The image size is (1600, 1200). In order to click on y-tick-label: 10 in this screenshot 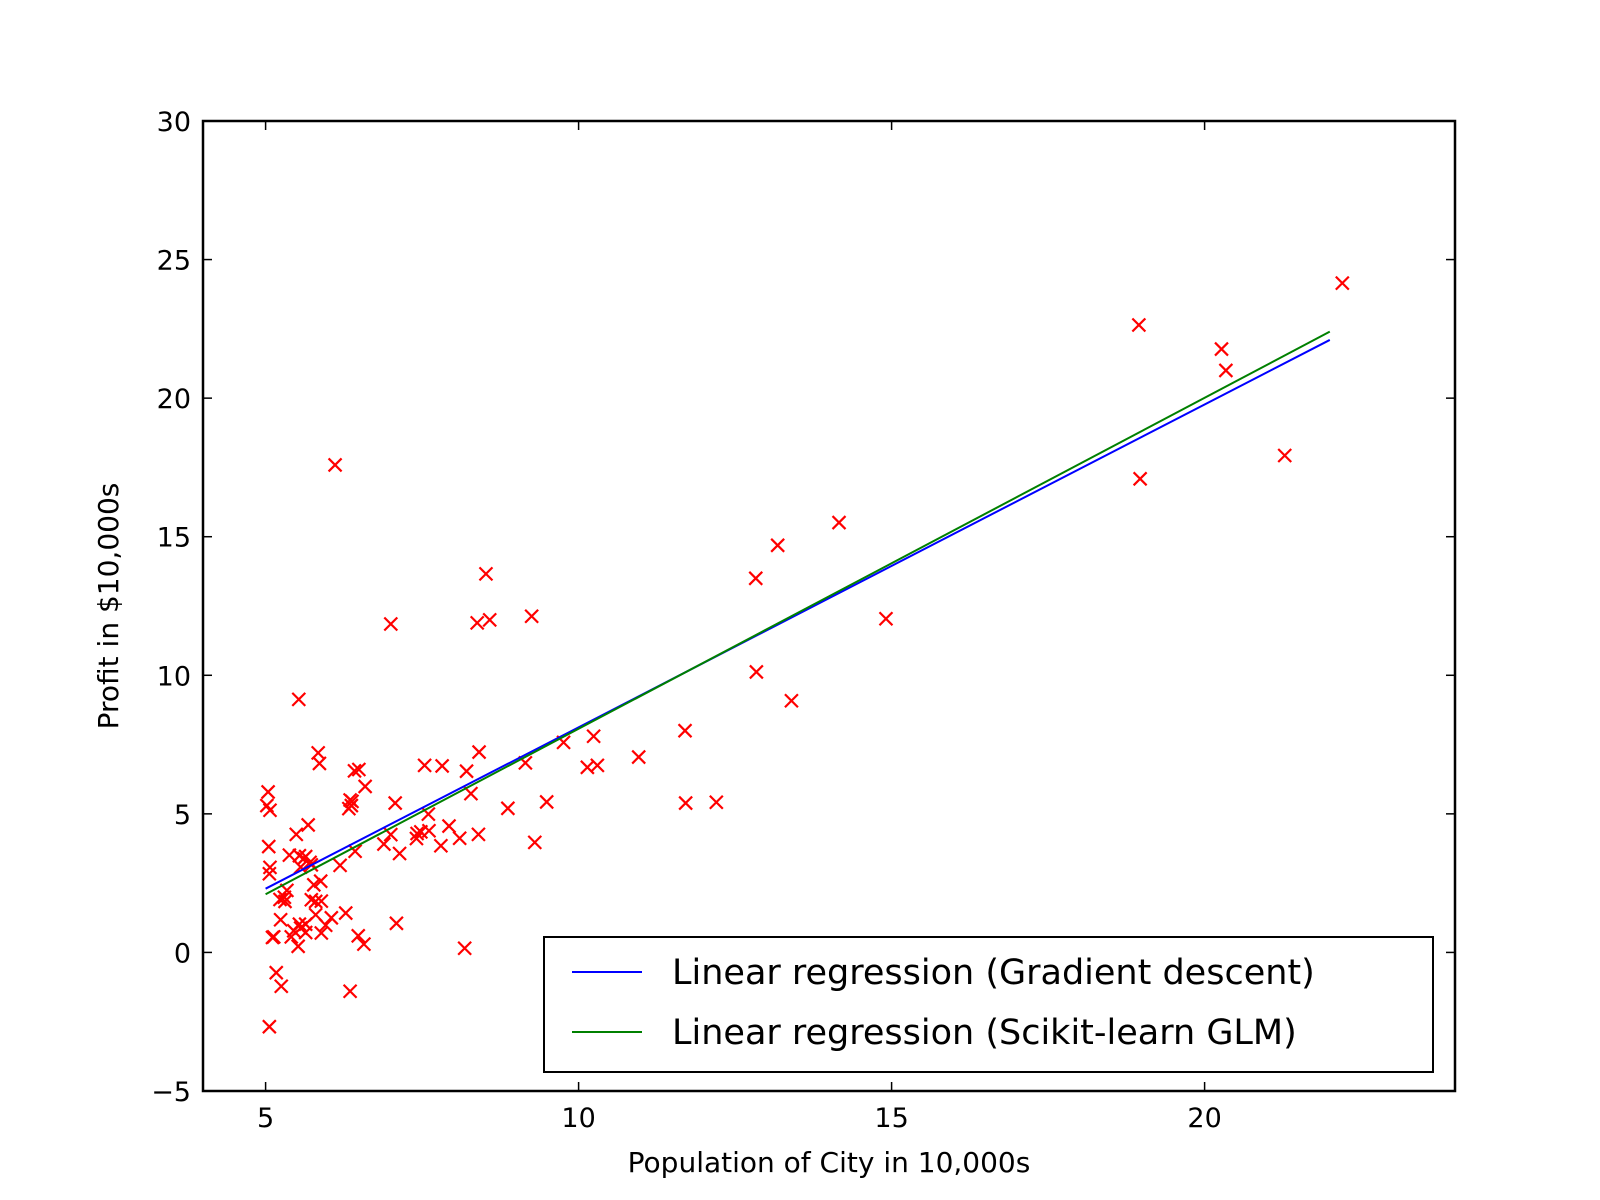, I will do `click(174, 676)`.